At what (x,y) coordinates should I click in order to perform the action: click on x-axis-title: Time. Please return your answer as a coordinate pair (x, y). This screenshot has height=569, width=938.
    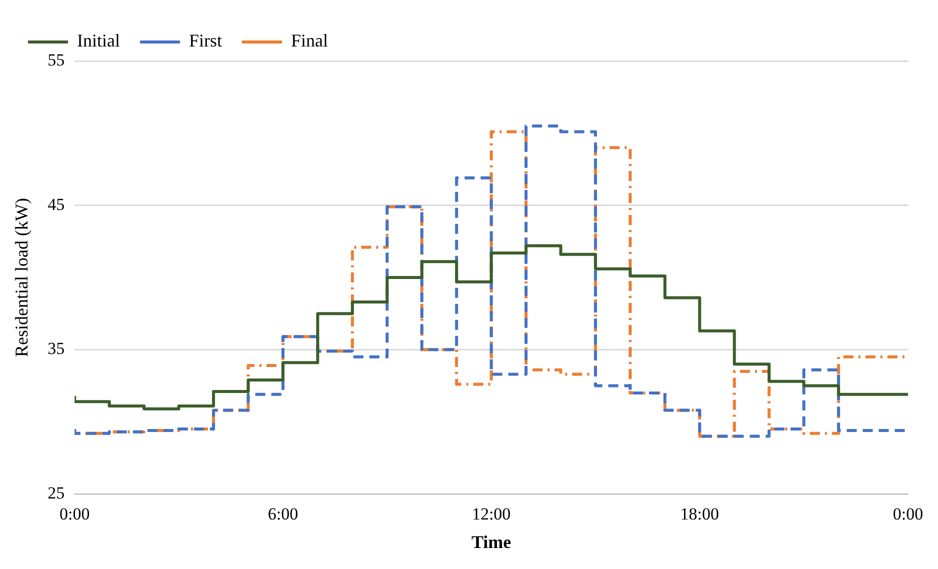
    Looking at the image, I should click on (491, 542).